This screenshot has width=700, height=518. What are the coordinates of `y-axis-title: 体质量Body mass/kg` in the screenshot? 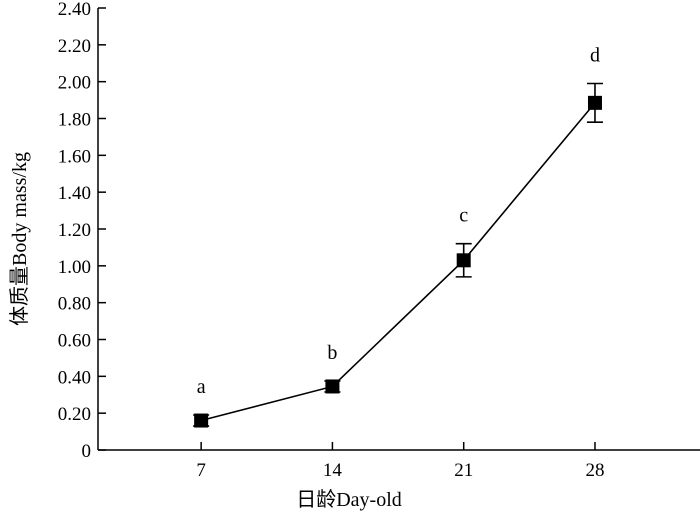 It's located at (19, 239).